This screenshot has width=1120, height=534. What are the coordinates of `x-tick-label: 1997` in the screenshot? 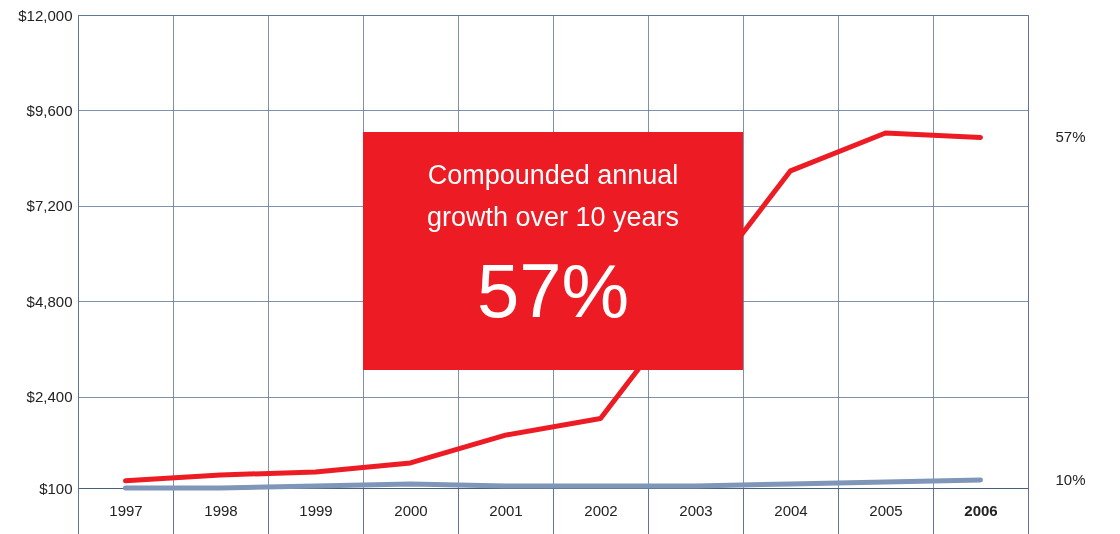 It's located at (126, 510).